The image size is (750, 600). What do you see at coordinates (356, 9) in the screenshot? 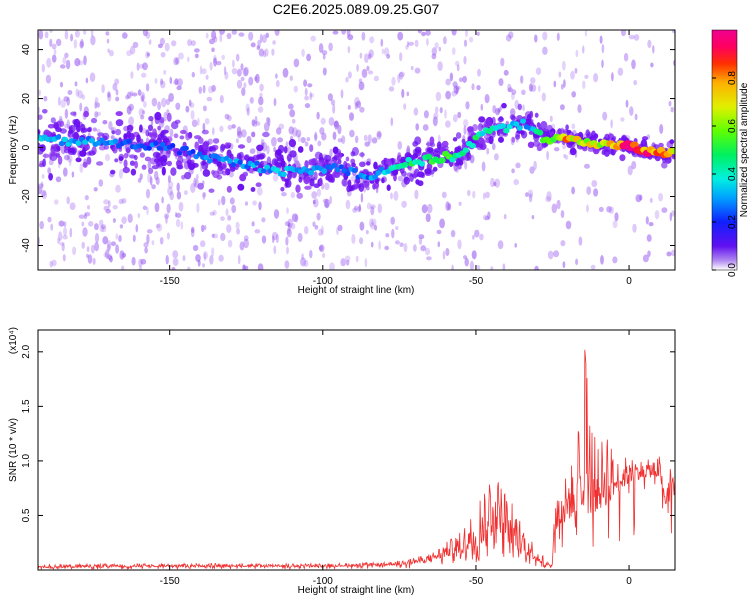
I see `page-title: C2E6.2025.089.09.25.G07` at bounding box center [356, 9].